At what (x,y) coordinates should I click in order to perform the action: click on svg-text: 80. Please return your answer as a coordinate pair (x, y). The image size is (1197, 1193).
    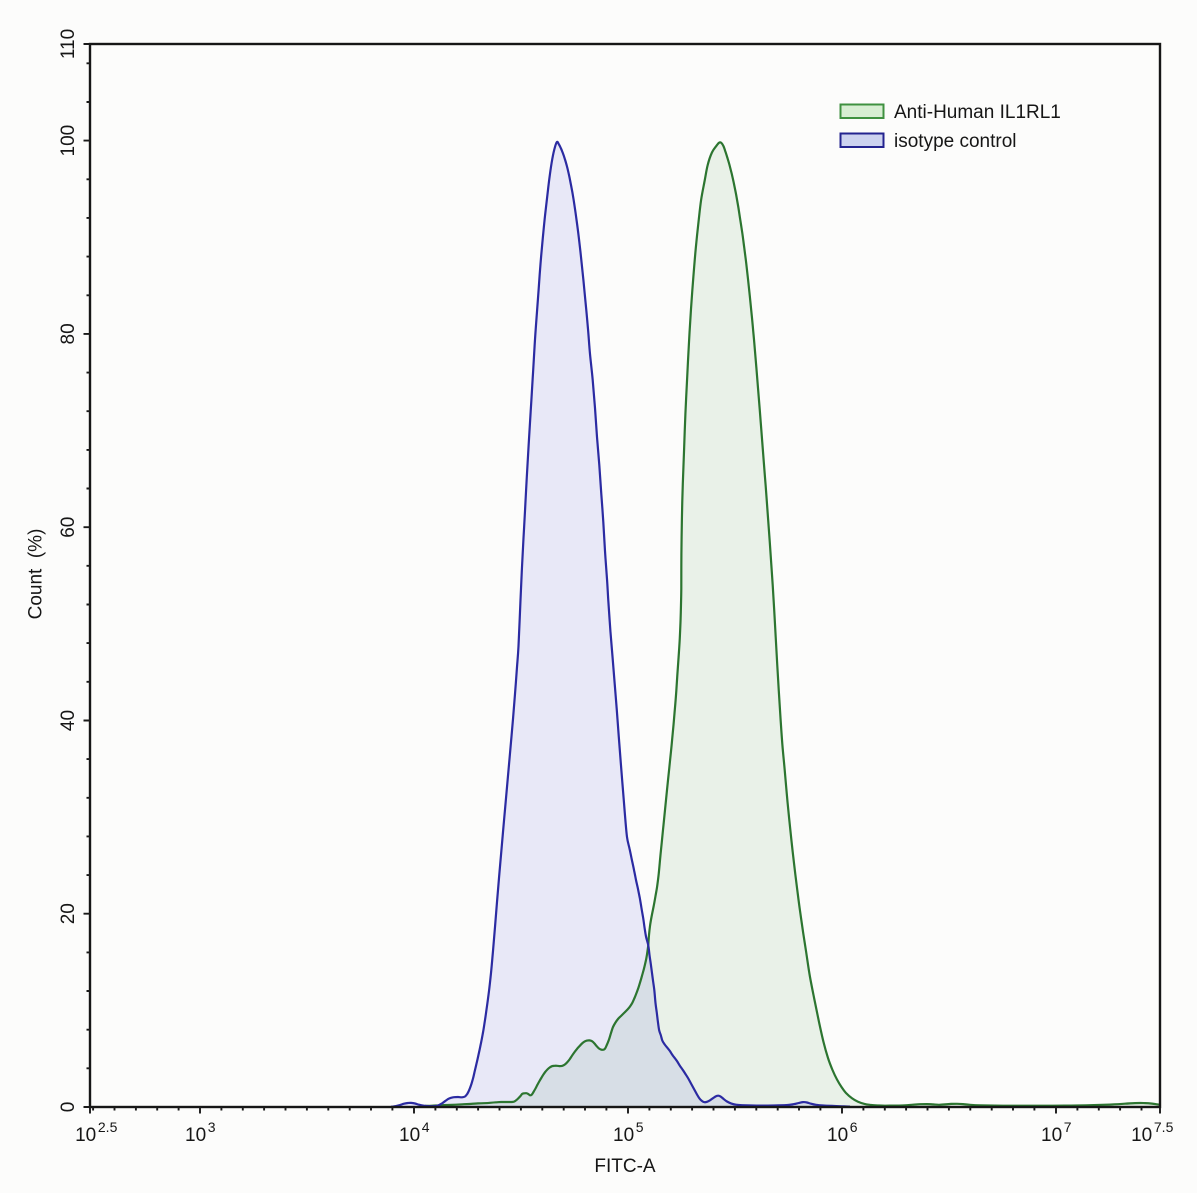
    Looking at the image, I should click on (68, 333).